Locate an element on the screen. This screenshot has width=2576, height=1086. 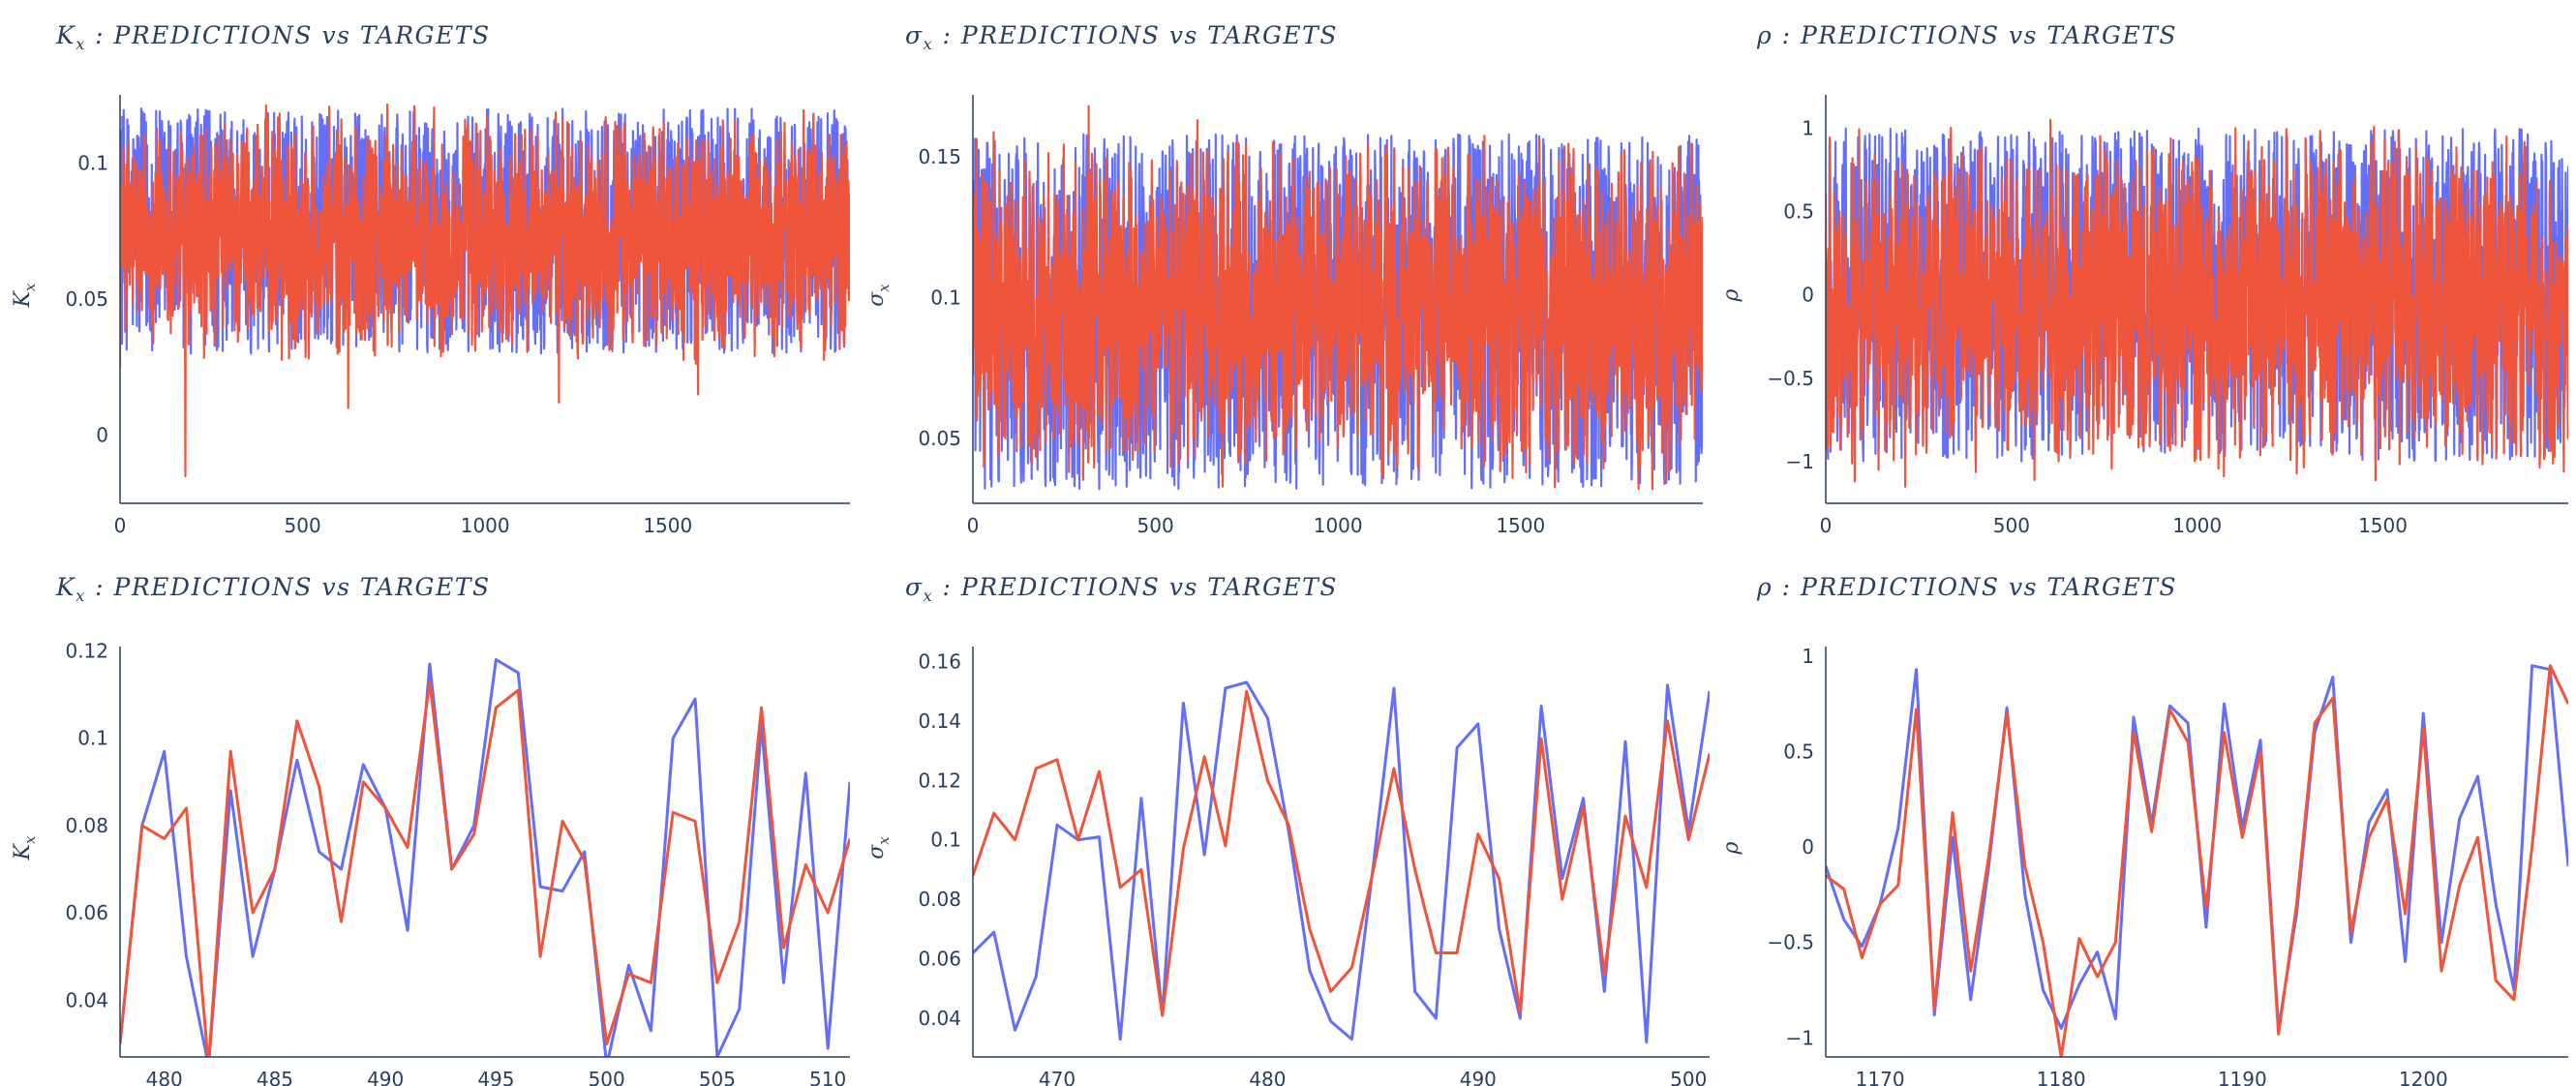
x-tick-label: 510 is located at coordinates (827, 1077).